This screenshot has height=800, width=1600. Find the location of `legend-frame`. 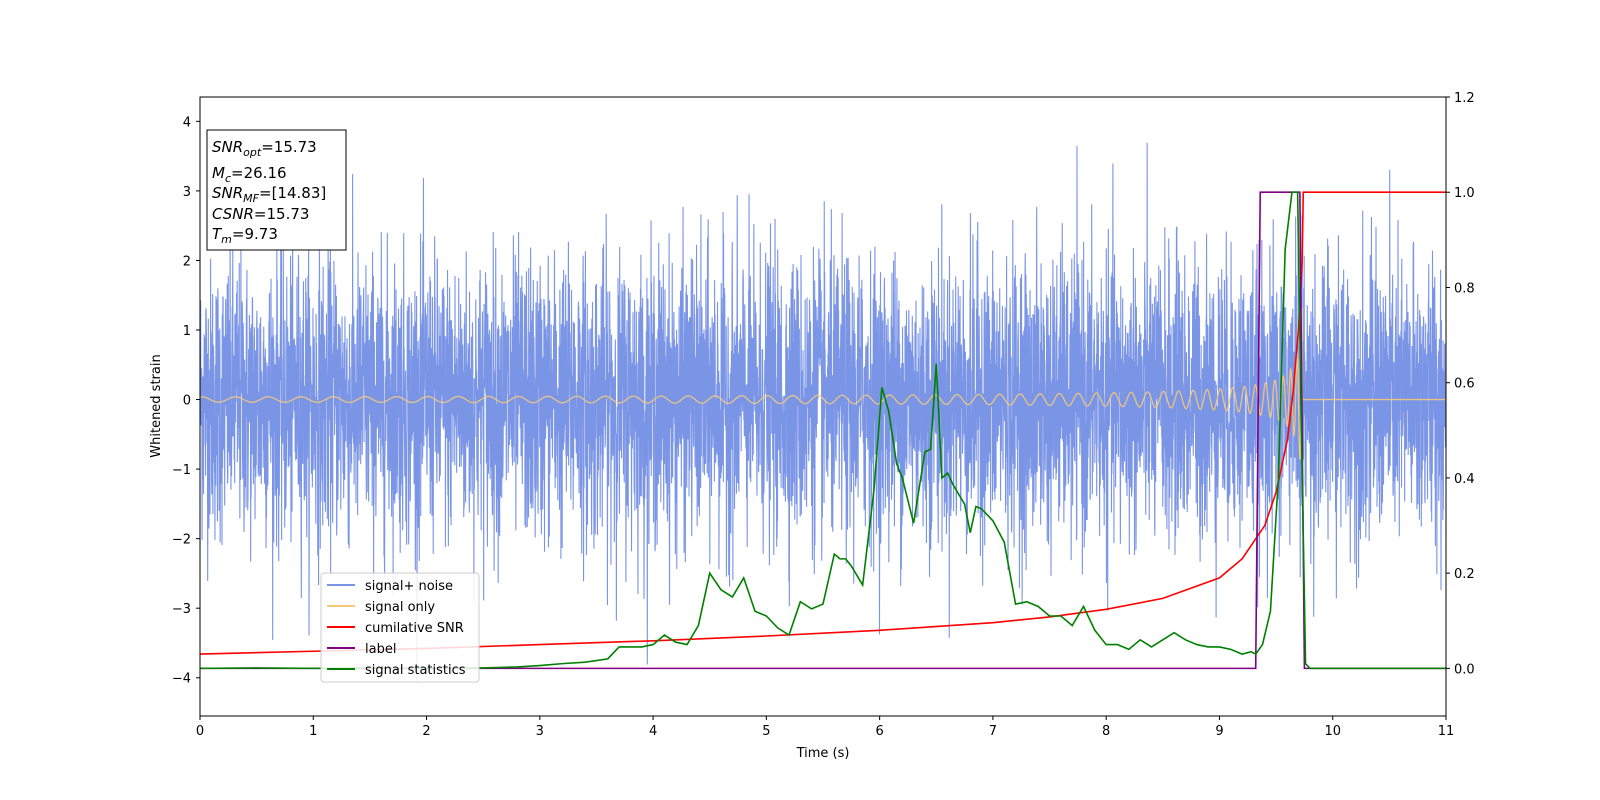

legend-frame is located at coordinates (400, 627).